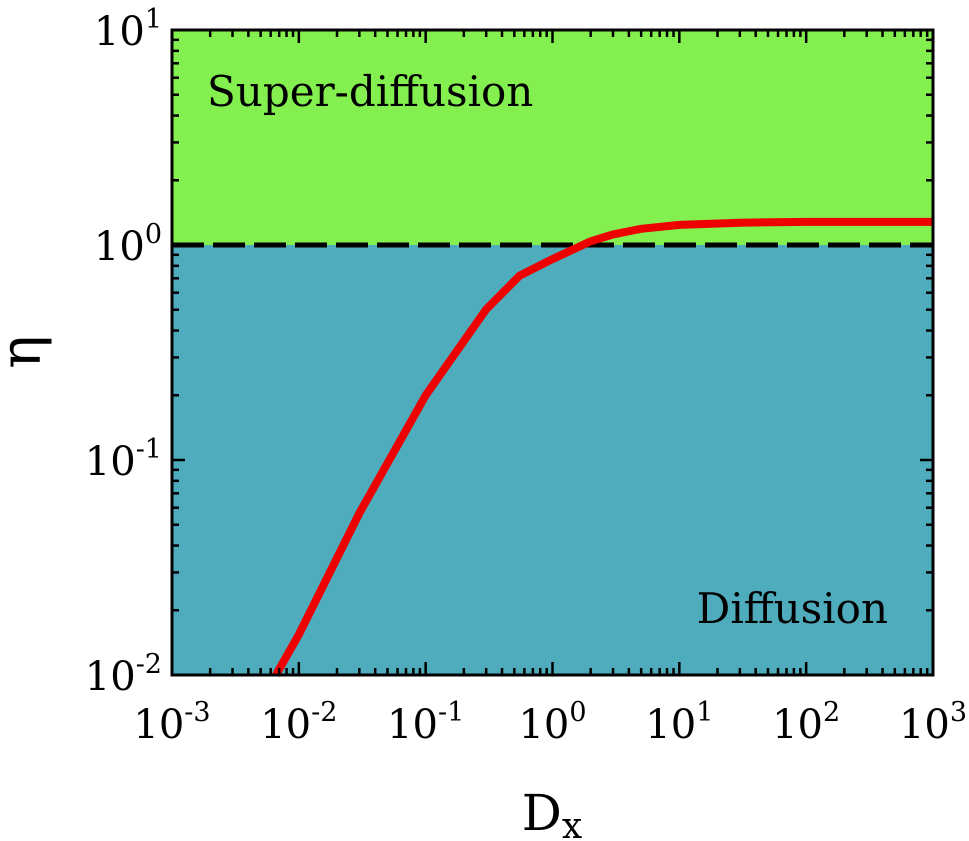  Describe the element at coordinates (933, 722) in the screenshot. I see `x-tick-label: 10³` at that location.